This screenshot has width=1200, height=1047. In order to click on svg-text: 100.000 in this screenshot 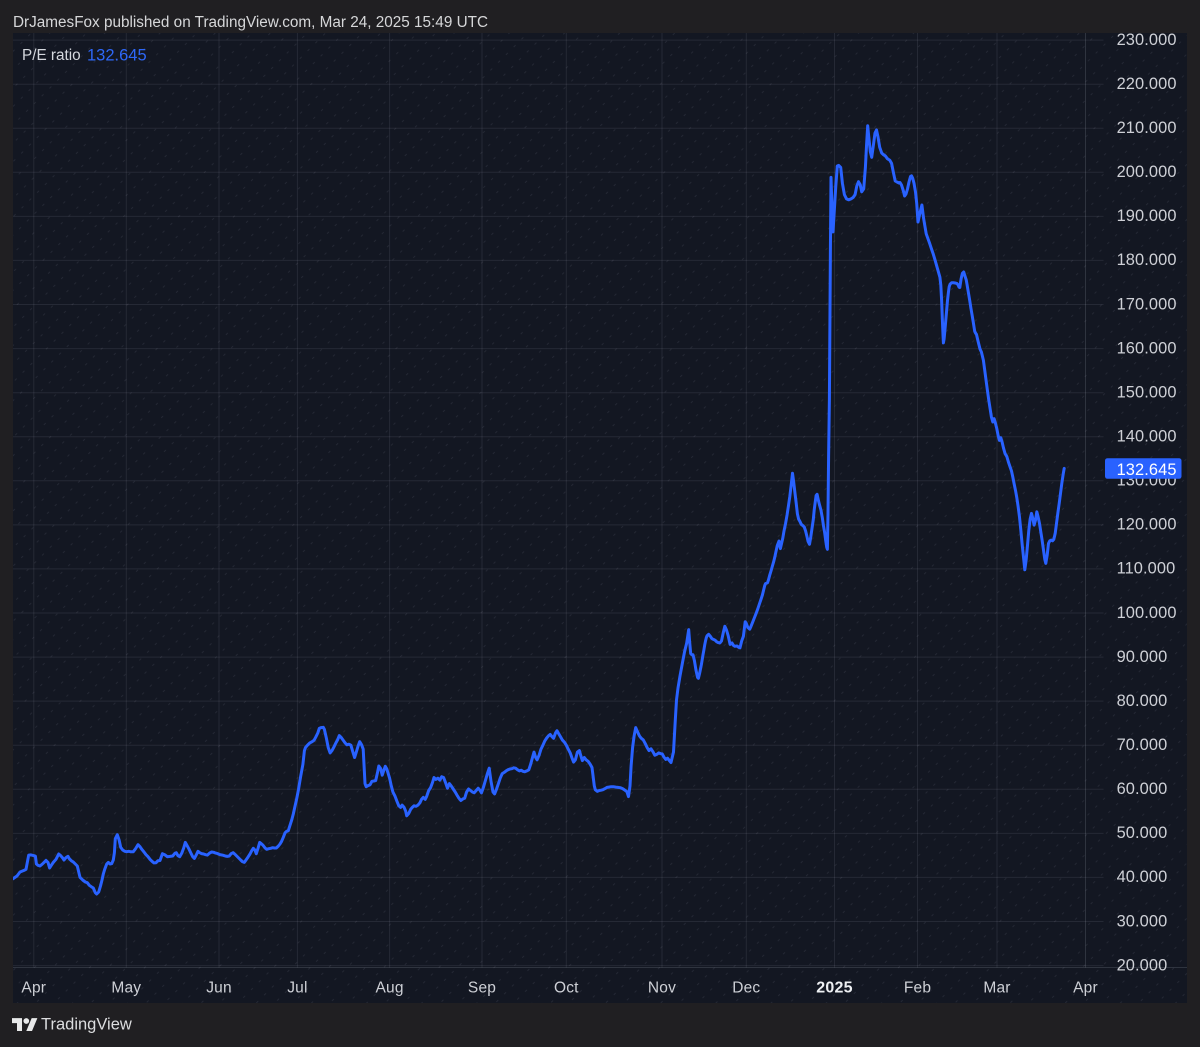, I will do `click(1147, 613)`.